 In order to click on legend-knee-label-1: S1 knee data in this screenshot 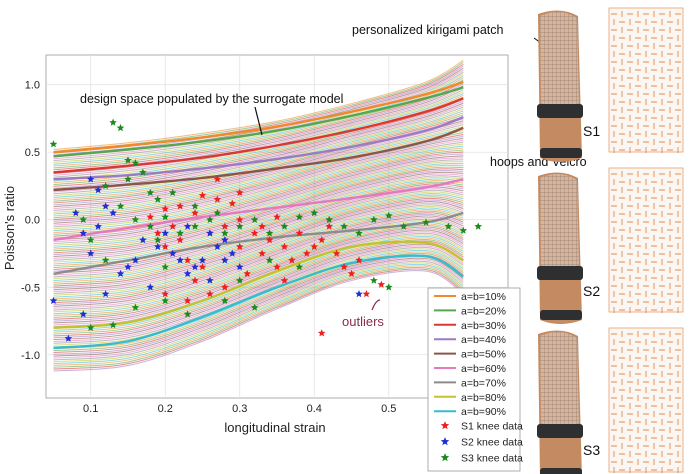, I will do `click(492, 427)`.